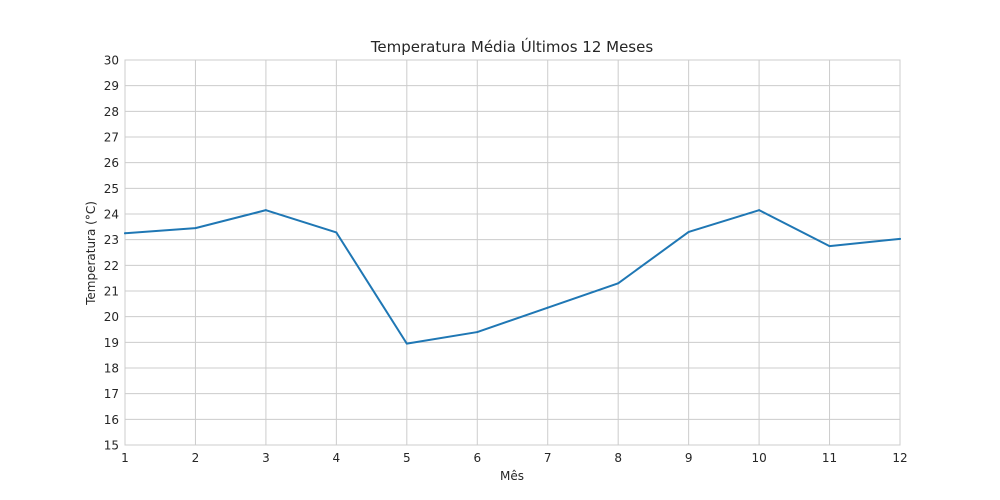  I want to click on y-tick-label: 27, so click(111, 138).